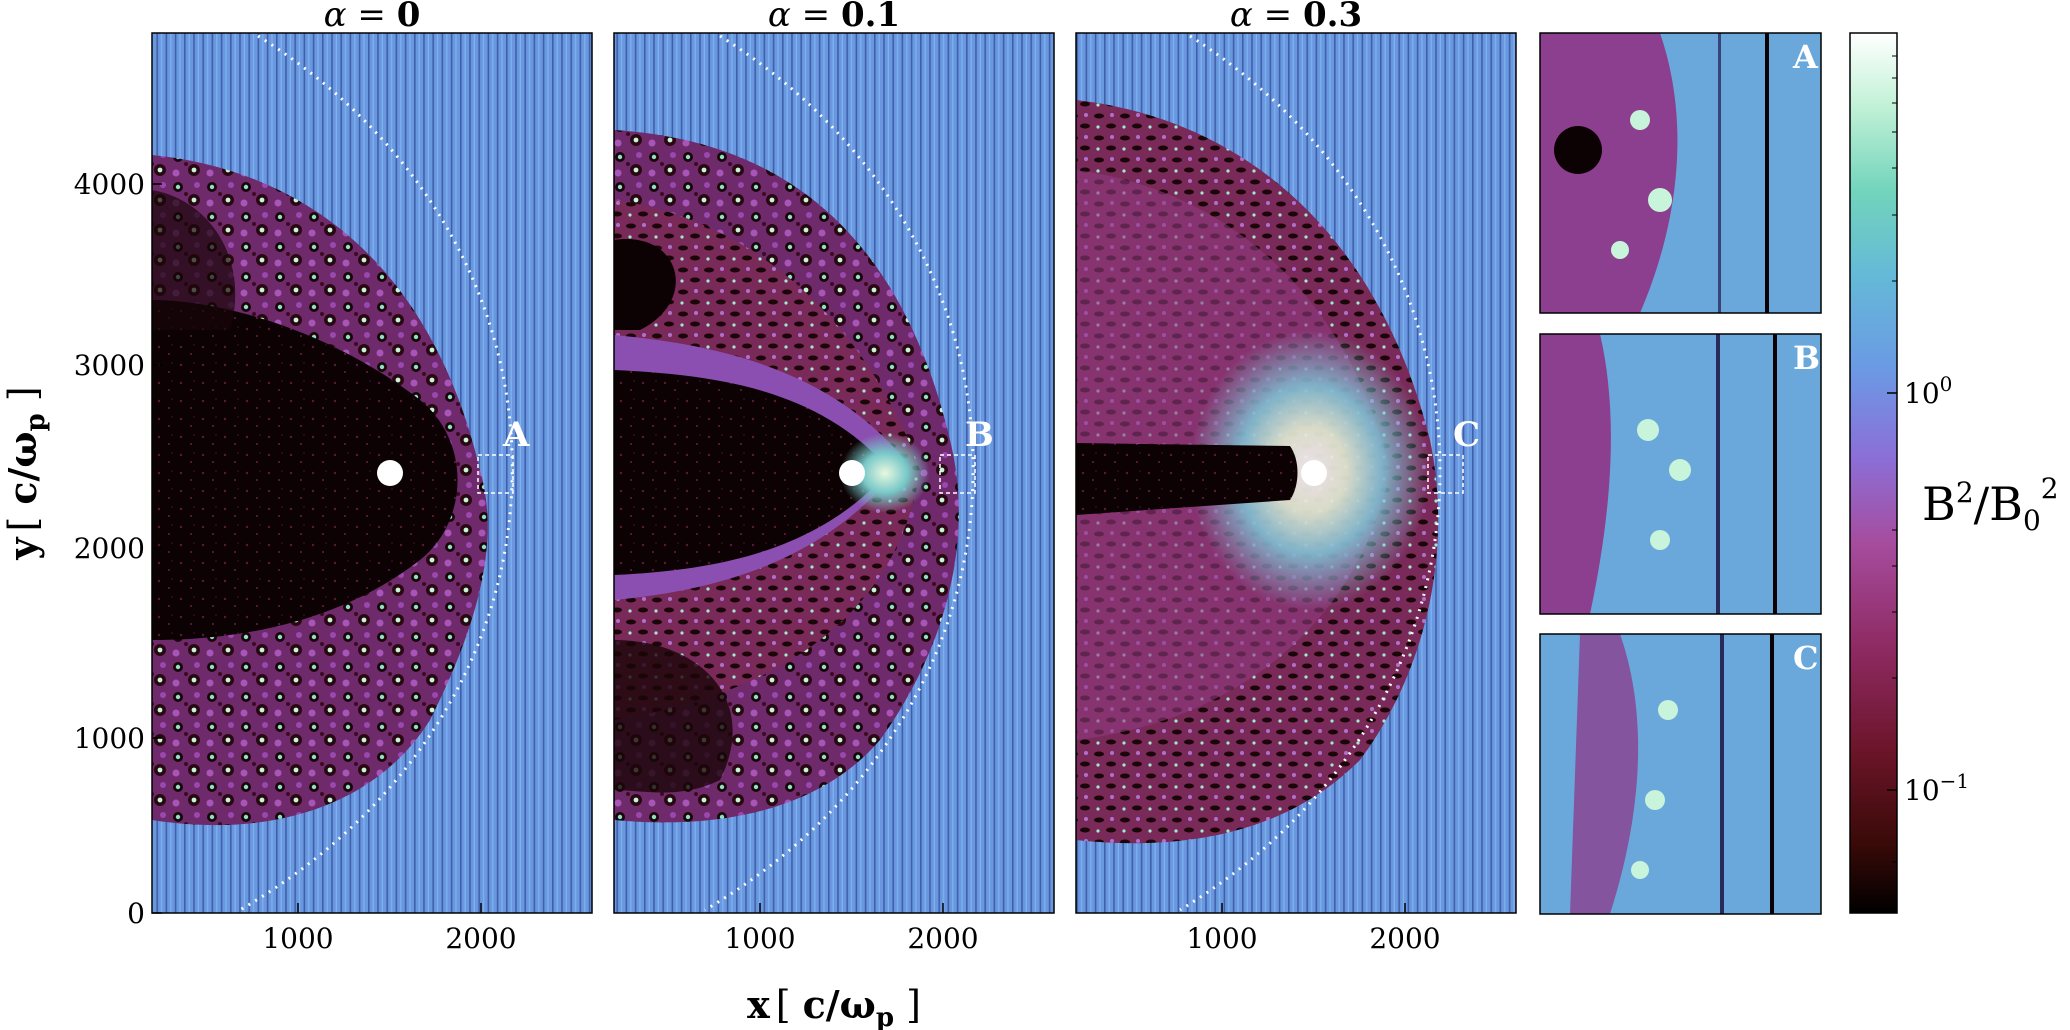  I want to click on colorbar-ticks, so click(1892, 459).